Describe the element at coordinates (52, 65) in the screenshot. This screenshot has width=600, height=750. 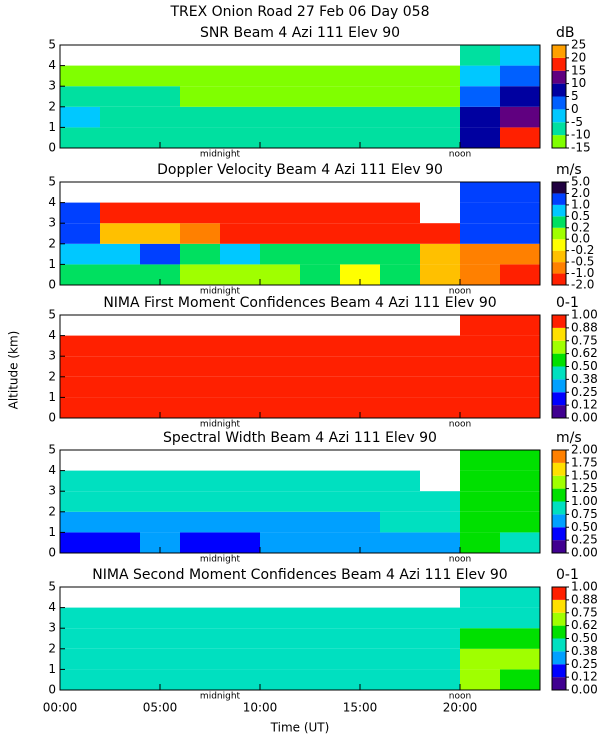
I see `y-tick-label: 4` at that location.